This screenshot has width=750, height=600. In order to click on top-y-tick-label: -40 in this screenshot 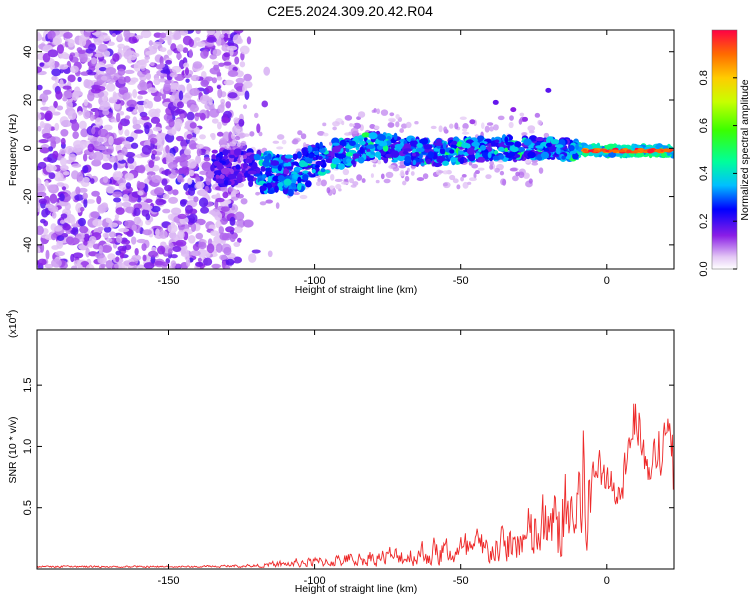, I will do `click(28, 245)`.